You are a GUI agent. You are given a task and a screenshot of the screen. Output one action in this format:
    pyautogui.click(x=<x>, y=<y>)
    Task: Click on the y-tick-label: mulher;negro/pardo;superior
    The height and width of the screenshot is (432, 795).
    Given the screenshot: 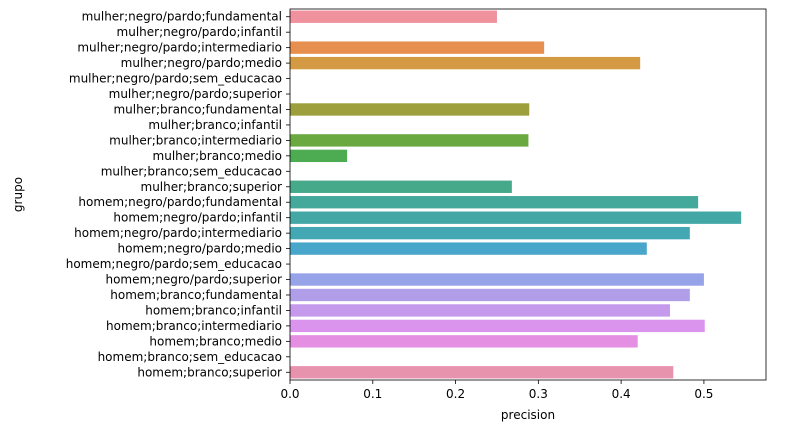 What is the action you would take?
    pyautogui.click(x=195, y=94)
    